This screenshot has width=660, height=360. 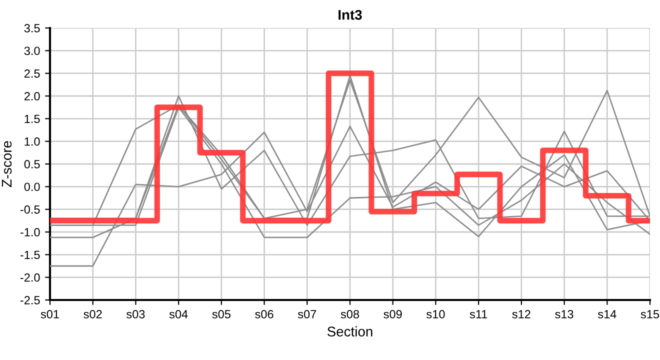 I want to click on x-tick-label: s04, so click(x=178, y=314).